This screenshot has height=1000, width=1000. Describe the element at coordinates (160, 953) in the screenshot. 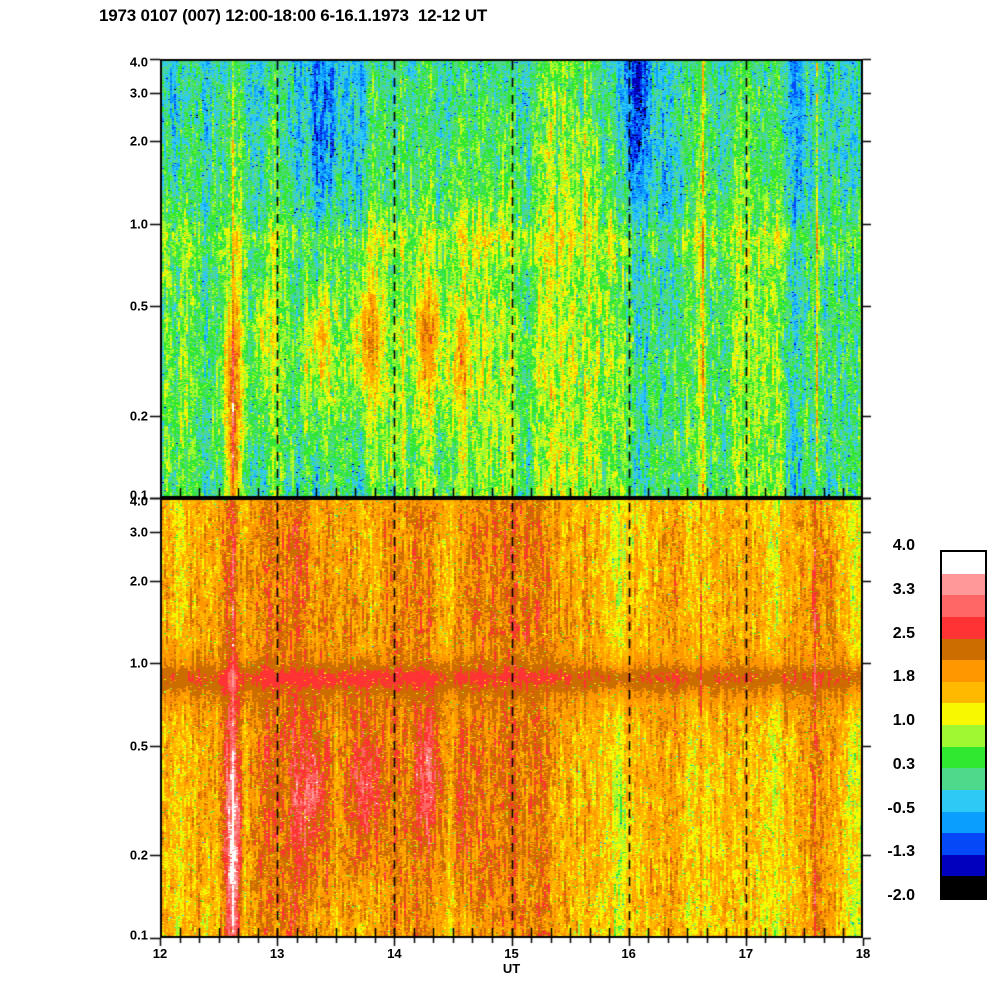

I see `x-tick-label: 12` at that location.